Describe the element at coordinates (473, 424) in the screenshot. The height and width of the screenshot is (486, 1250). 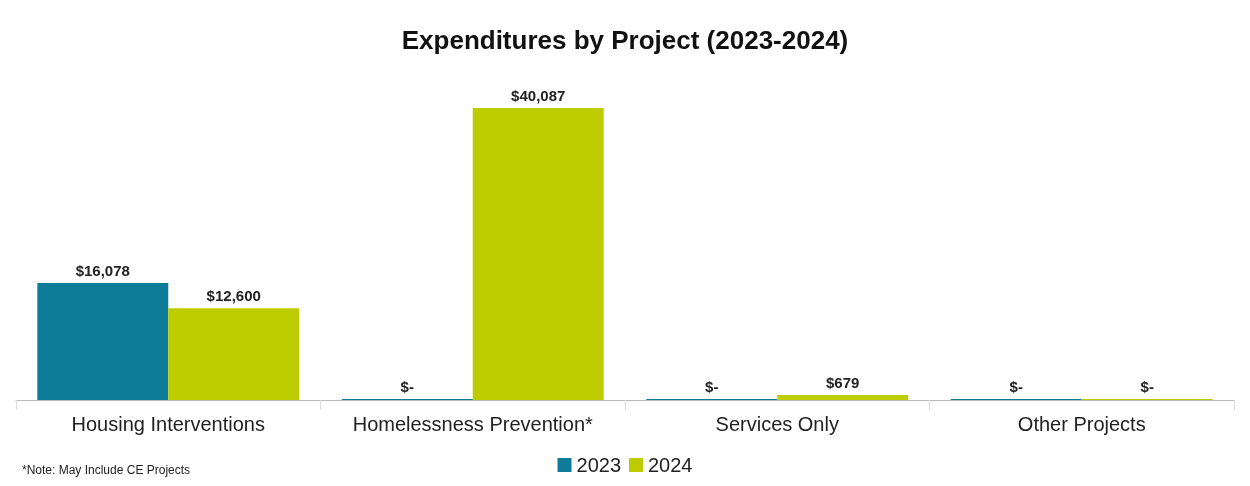
I see `x-tick-label: Homelessness Prevention*` at that location.